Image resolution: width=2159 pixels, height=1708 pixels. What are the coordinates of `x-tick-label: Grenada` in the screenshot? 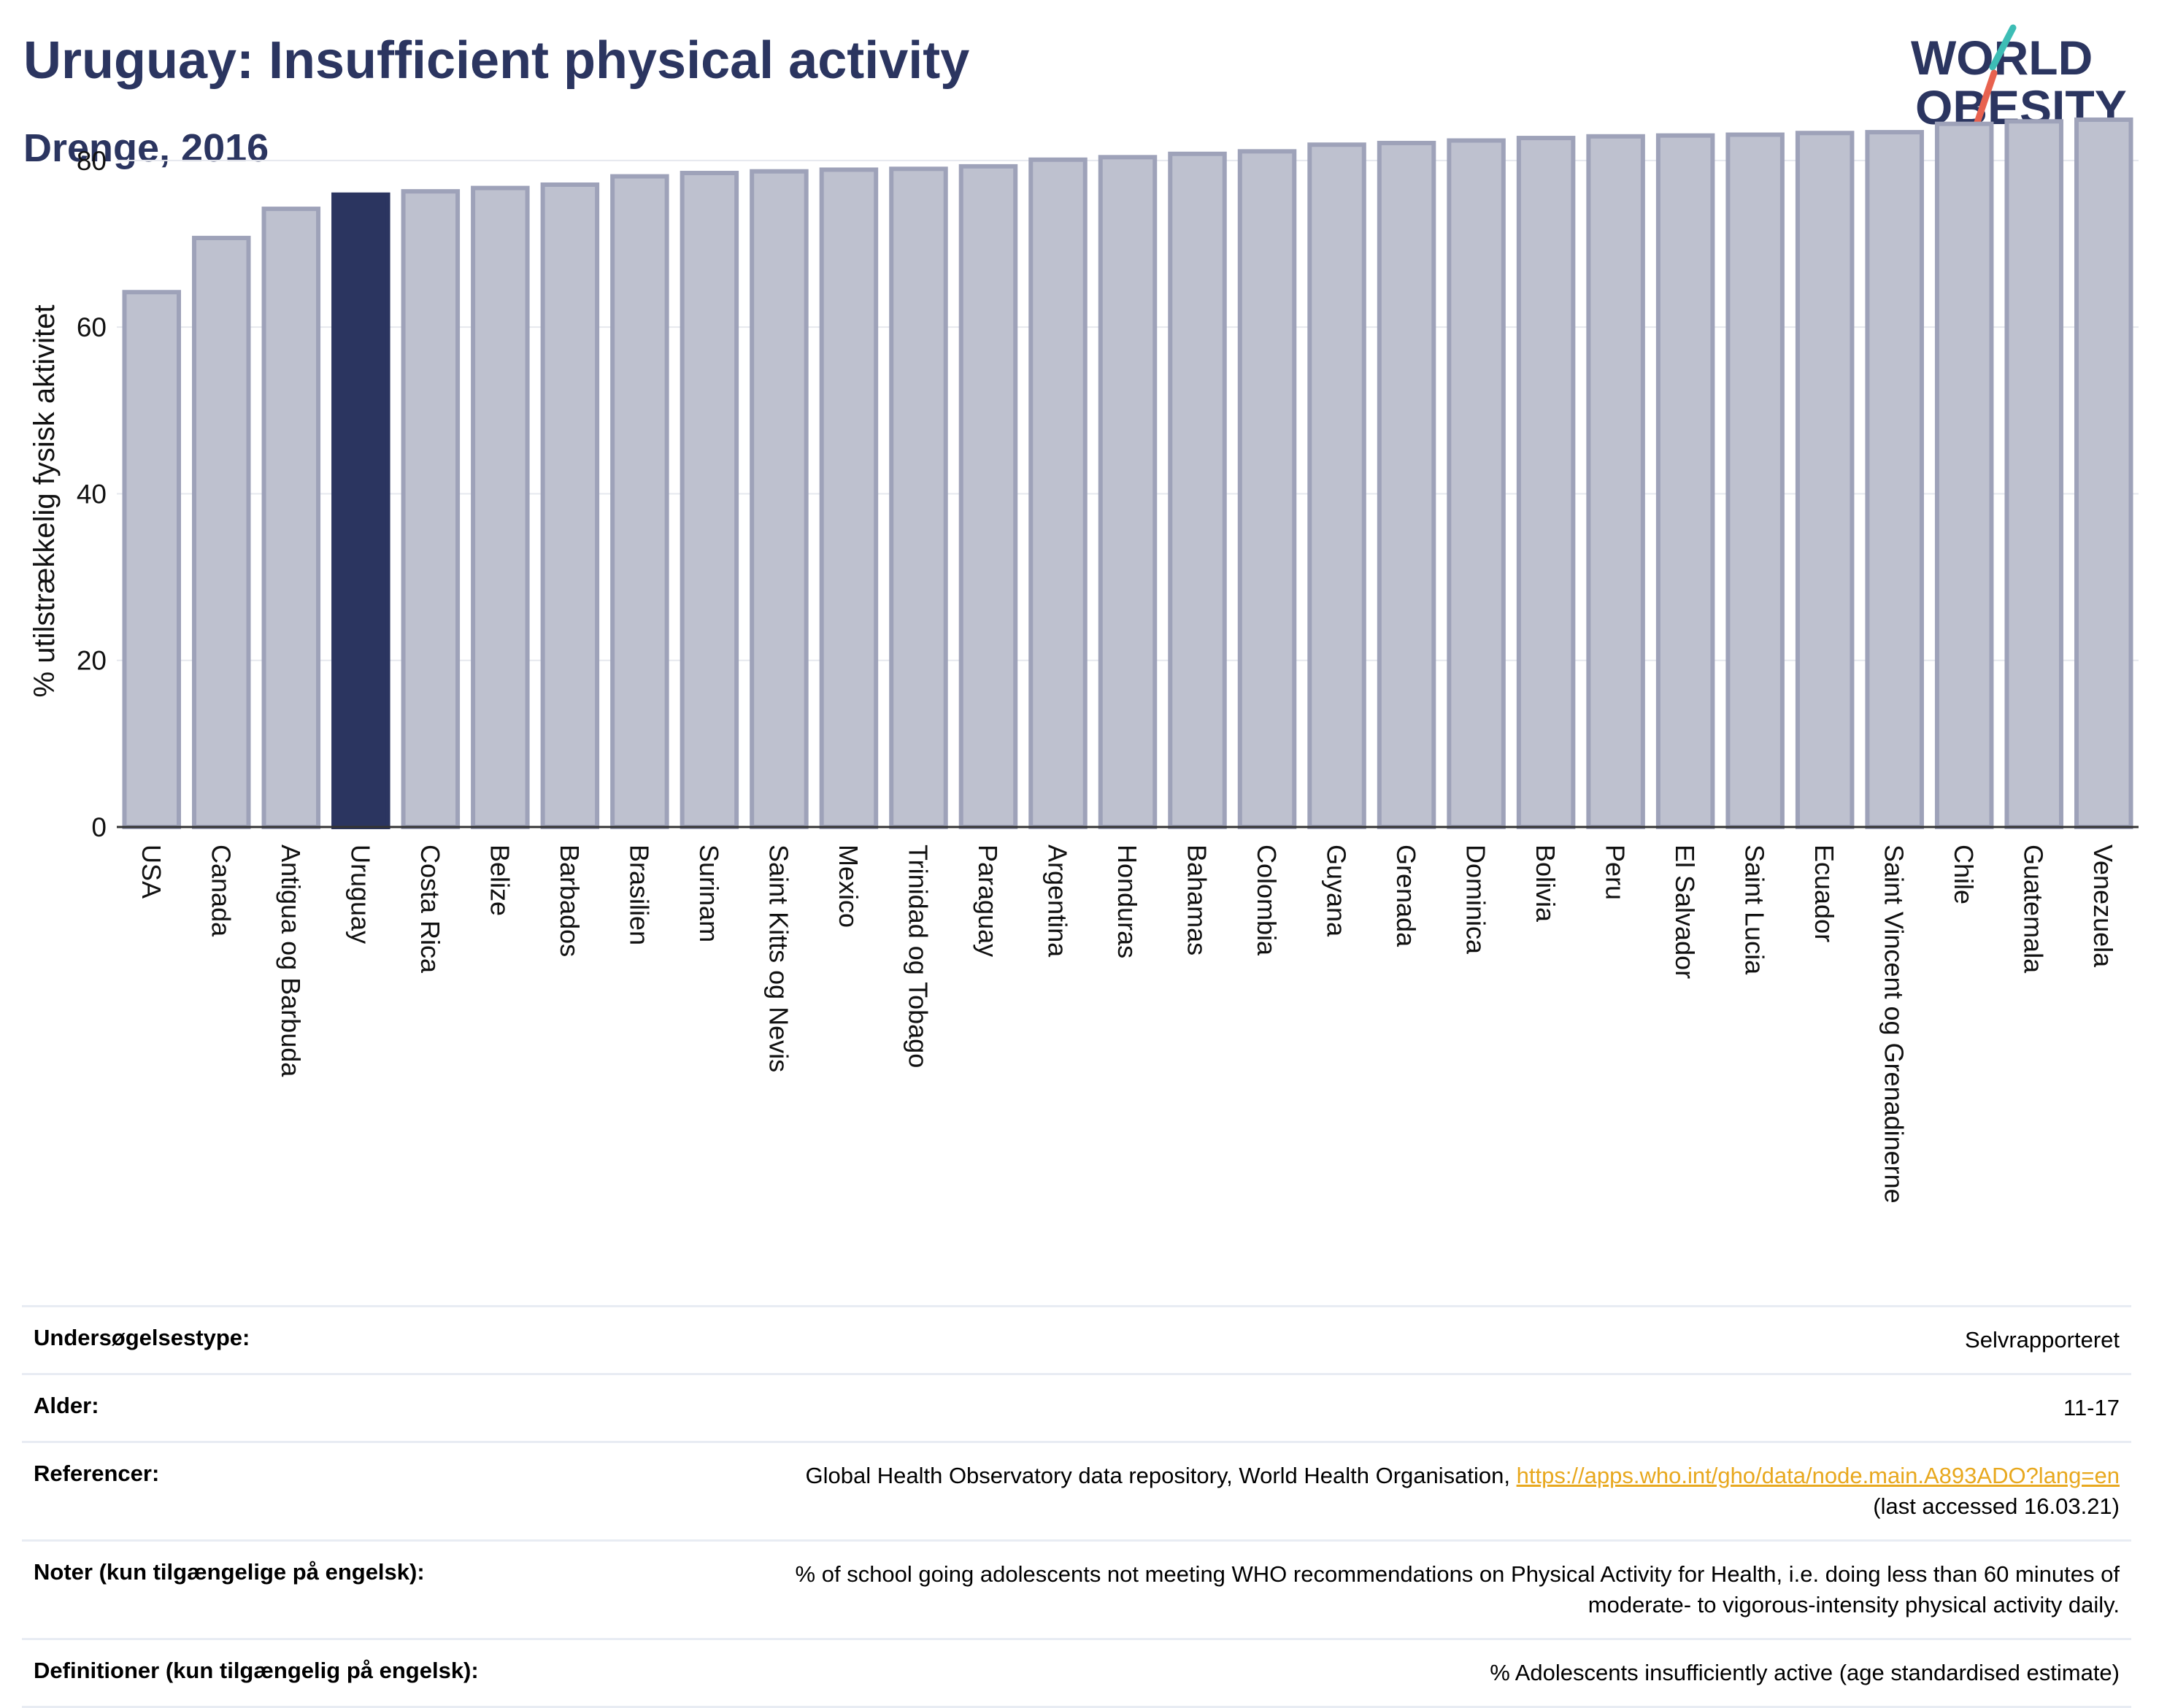 It's located at (1406, 896).